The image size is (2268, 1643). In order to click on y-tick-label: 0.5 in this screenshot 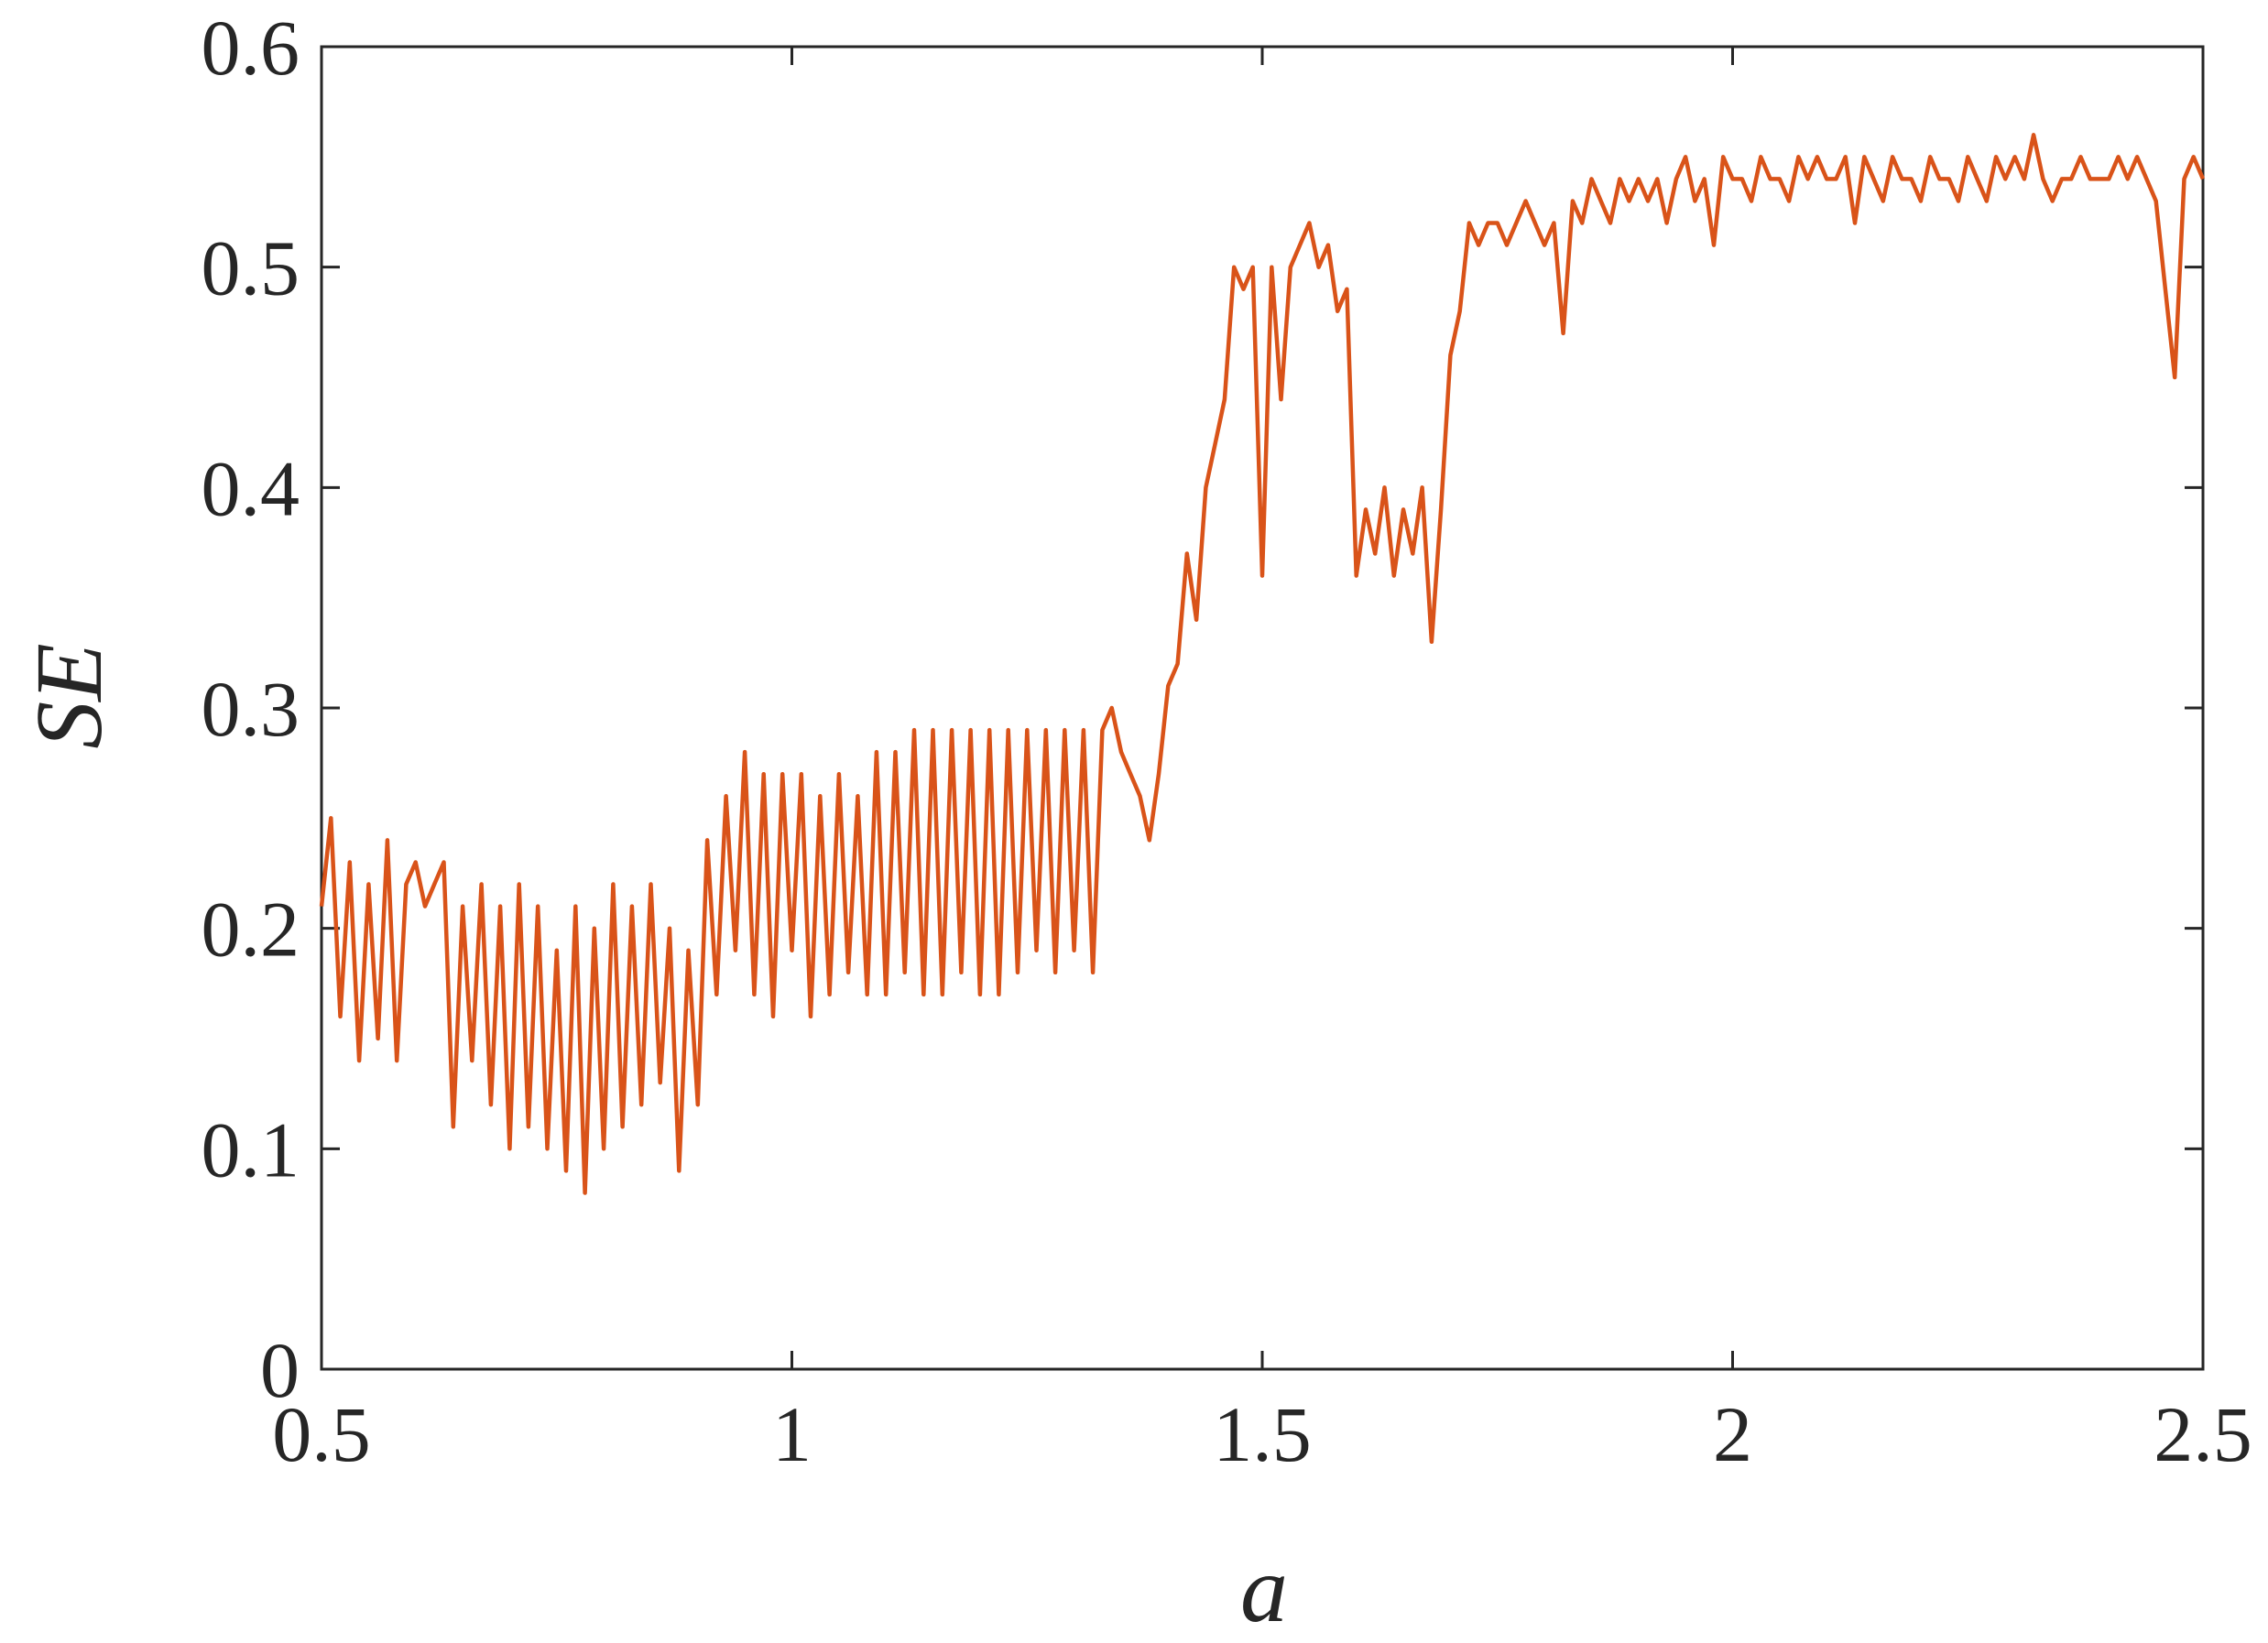, I will do `click(251, 268)`.